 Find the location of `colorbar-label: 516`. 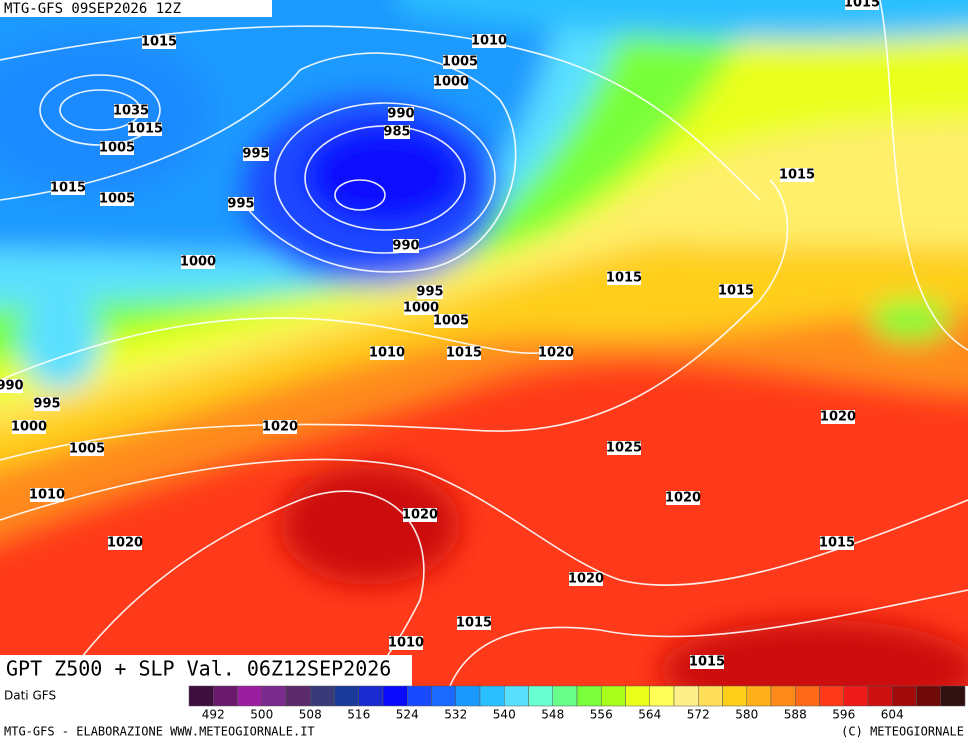

colorbar-label: 516 is located at coordinates (358, 715).